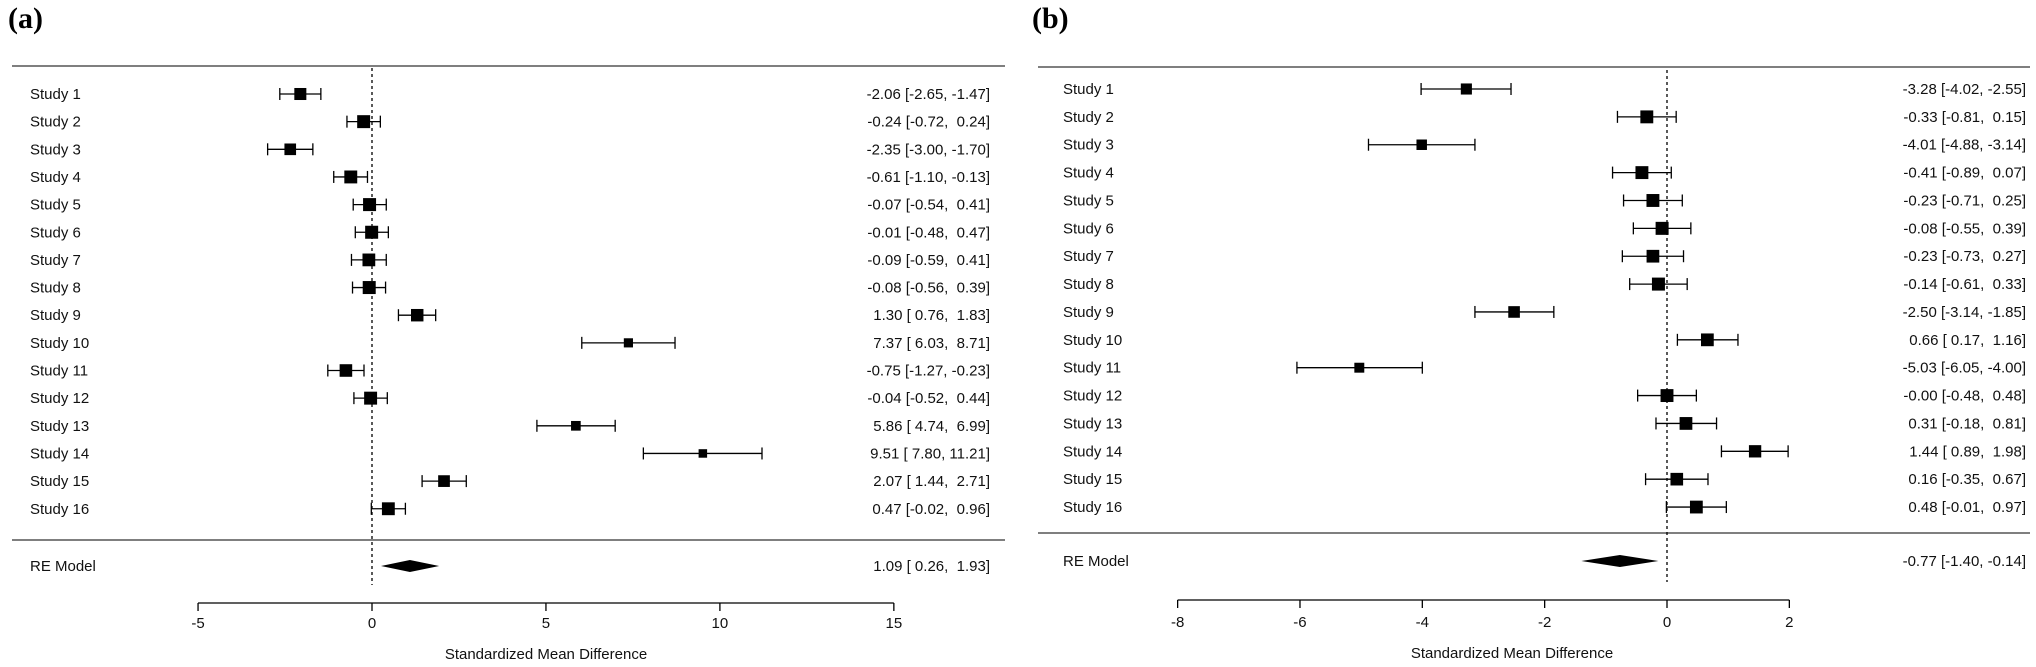 Image resolution: width=2036 pixels, height=667 pixels. Describe the element at coordinates (928, 260) in the screenshot. I see `effect-estimate-label: -0.09 [-0.59, 0.41]` at that location.